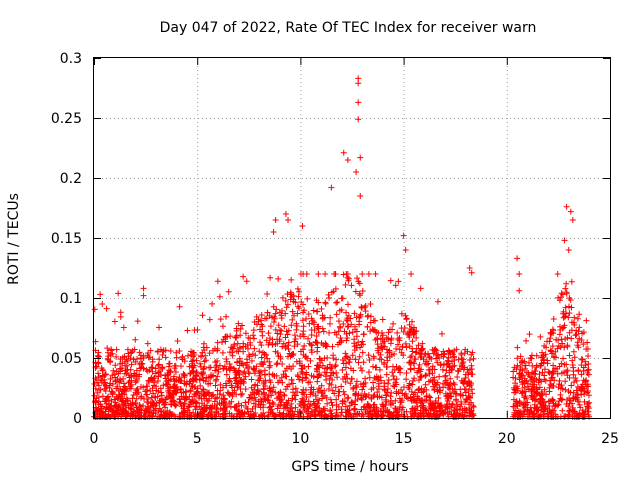  I want to click on y-tick-label: 0.05, so click(66, 359).